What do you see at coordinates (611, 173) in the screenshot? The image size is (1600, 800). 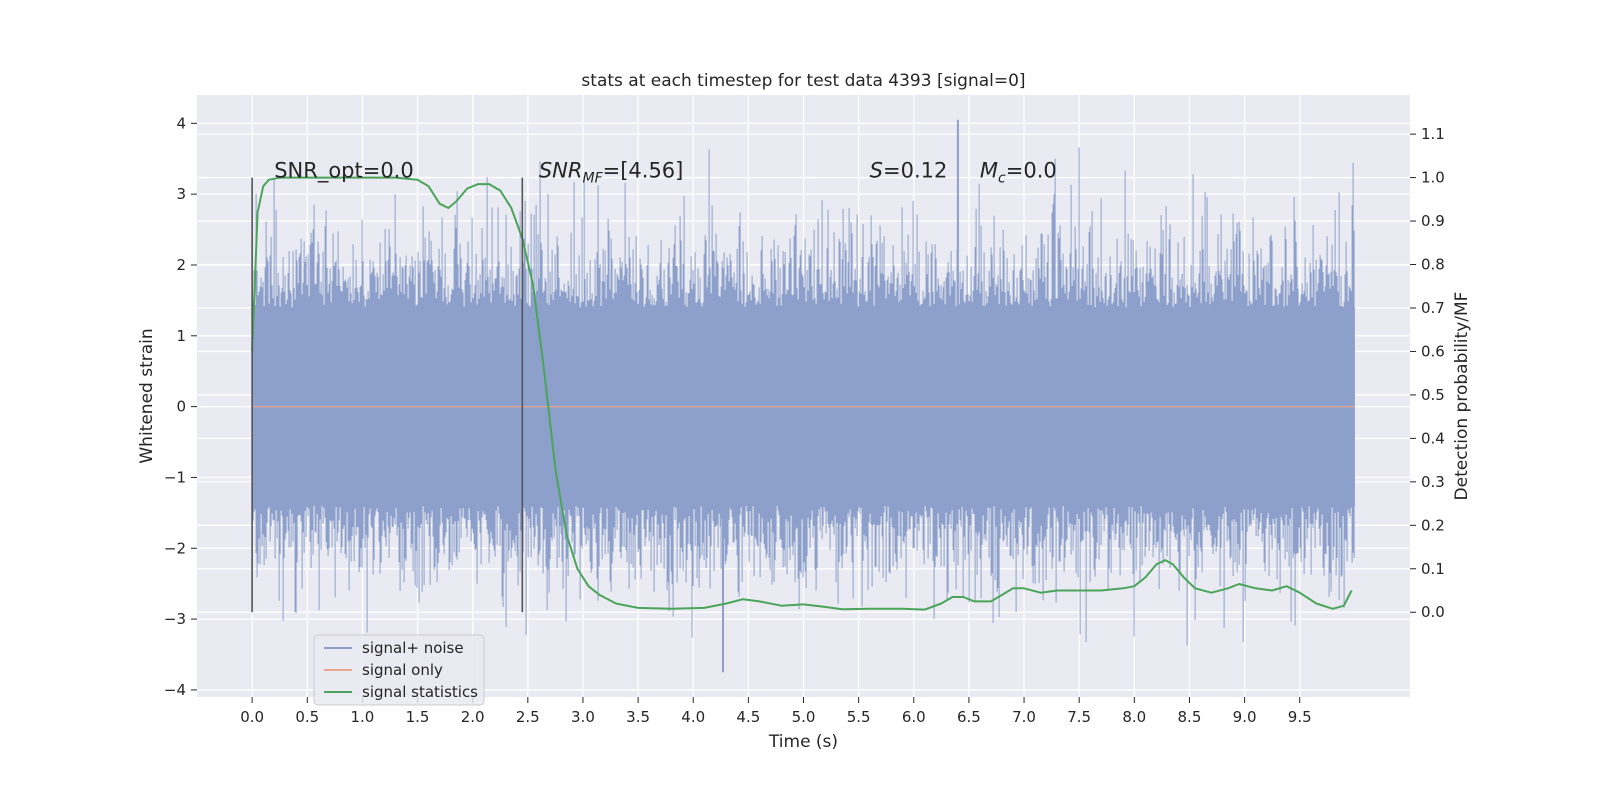 I see `annotation-snr-mf: SNRMF=[4.56]` at bounding box center [611, 173].